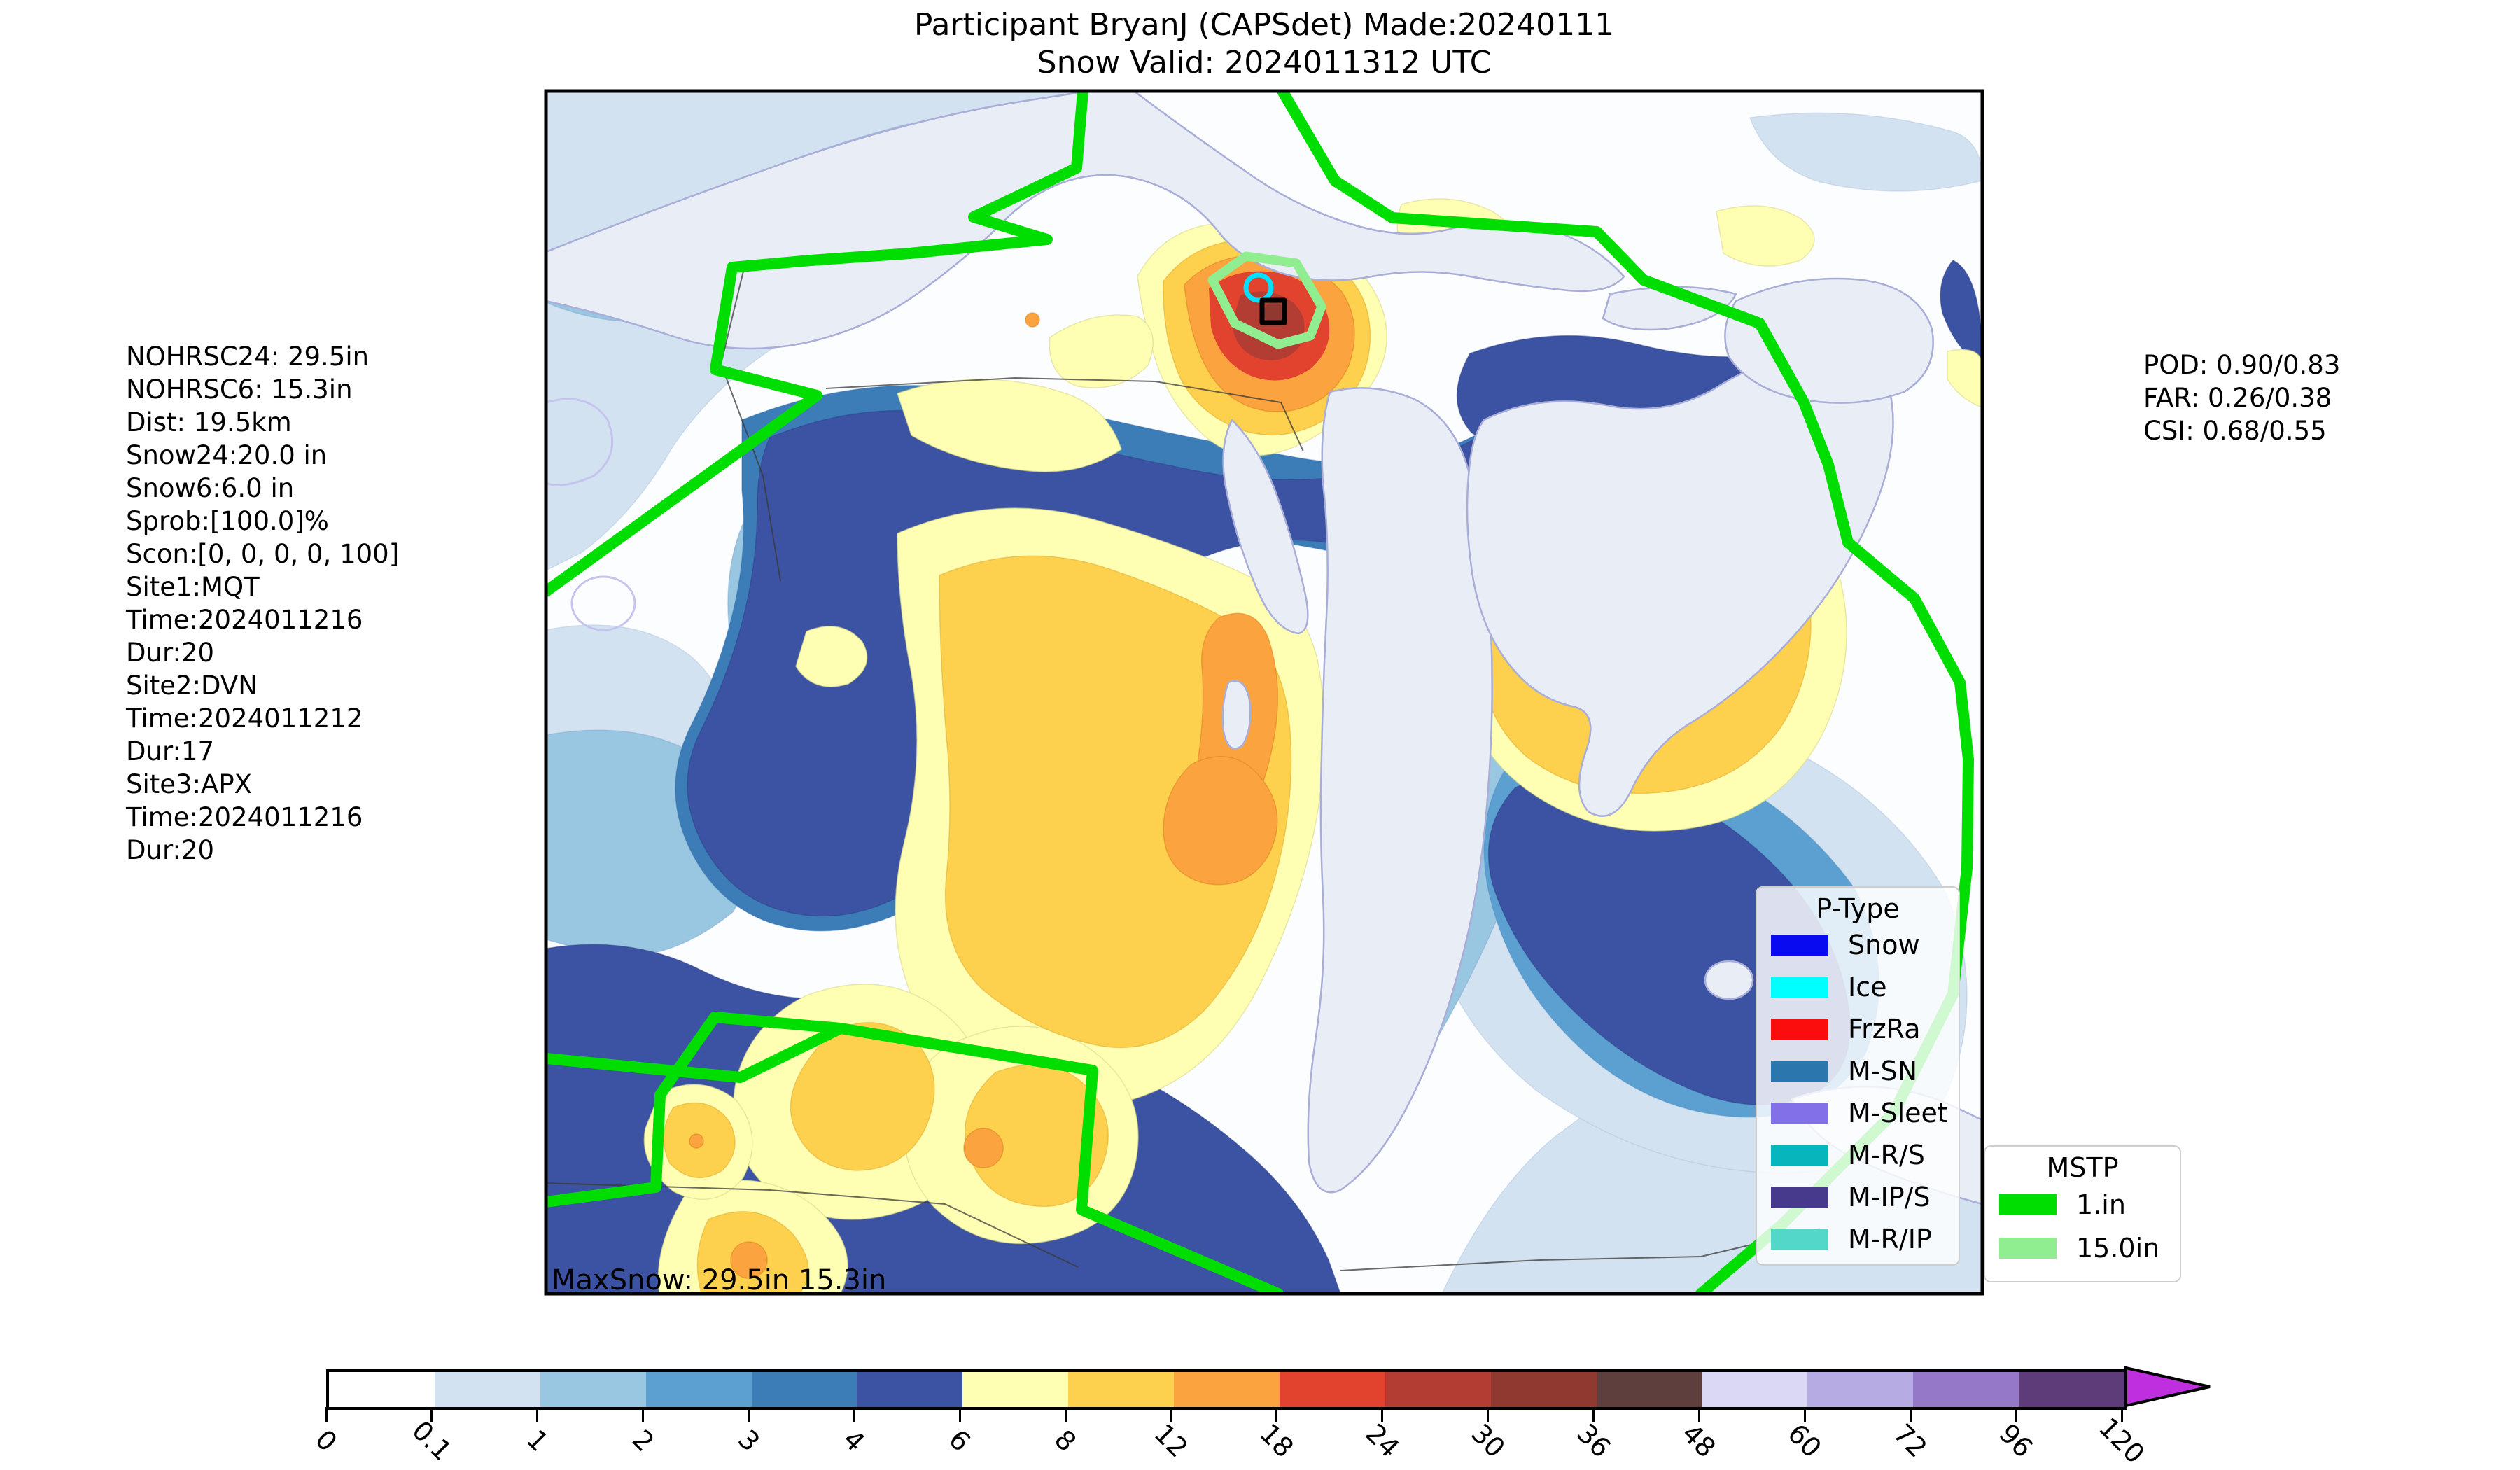 This screenshot has width=2520, height=1470. Describe the element at coordinates (2237, 398) in the screenshot. I see `metrics-right-line: FAR: 0.26/0.38` at that location.